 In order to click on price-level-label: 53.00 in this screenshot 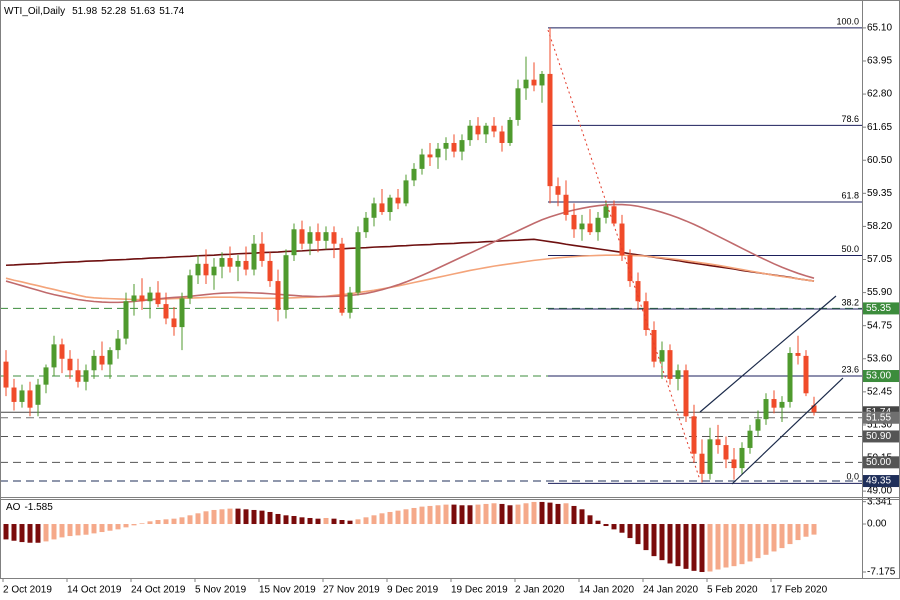, I will do `click(878, 376)`.